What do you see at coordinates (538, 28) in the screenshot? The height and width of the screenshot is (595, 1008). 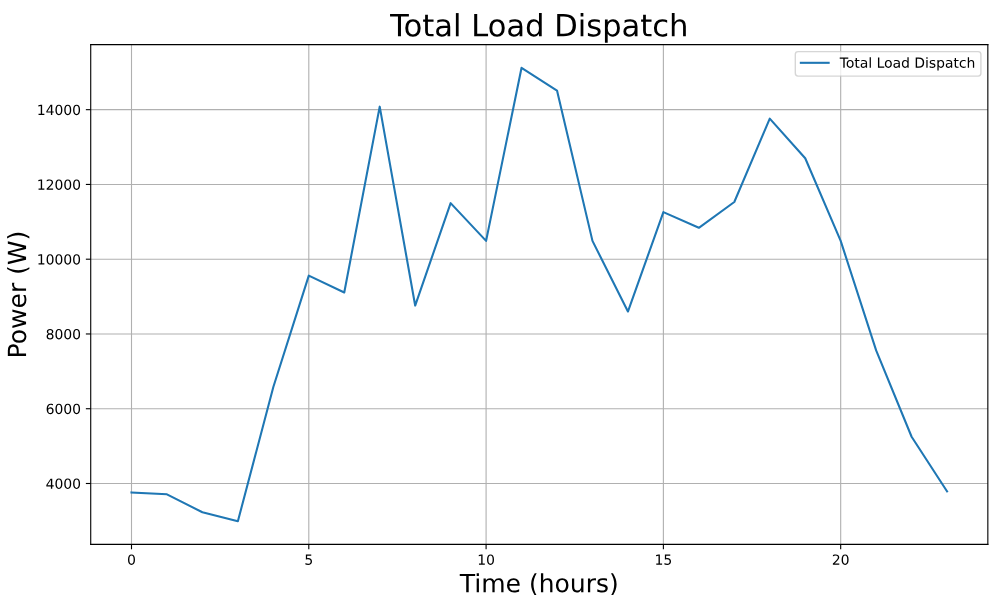 I see `chart-title: Total Load Dispatch` at bounding box center [538, 28].